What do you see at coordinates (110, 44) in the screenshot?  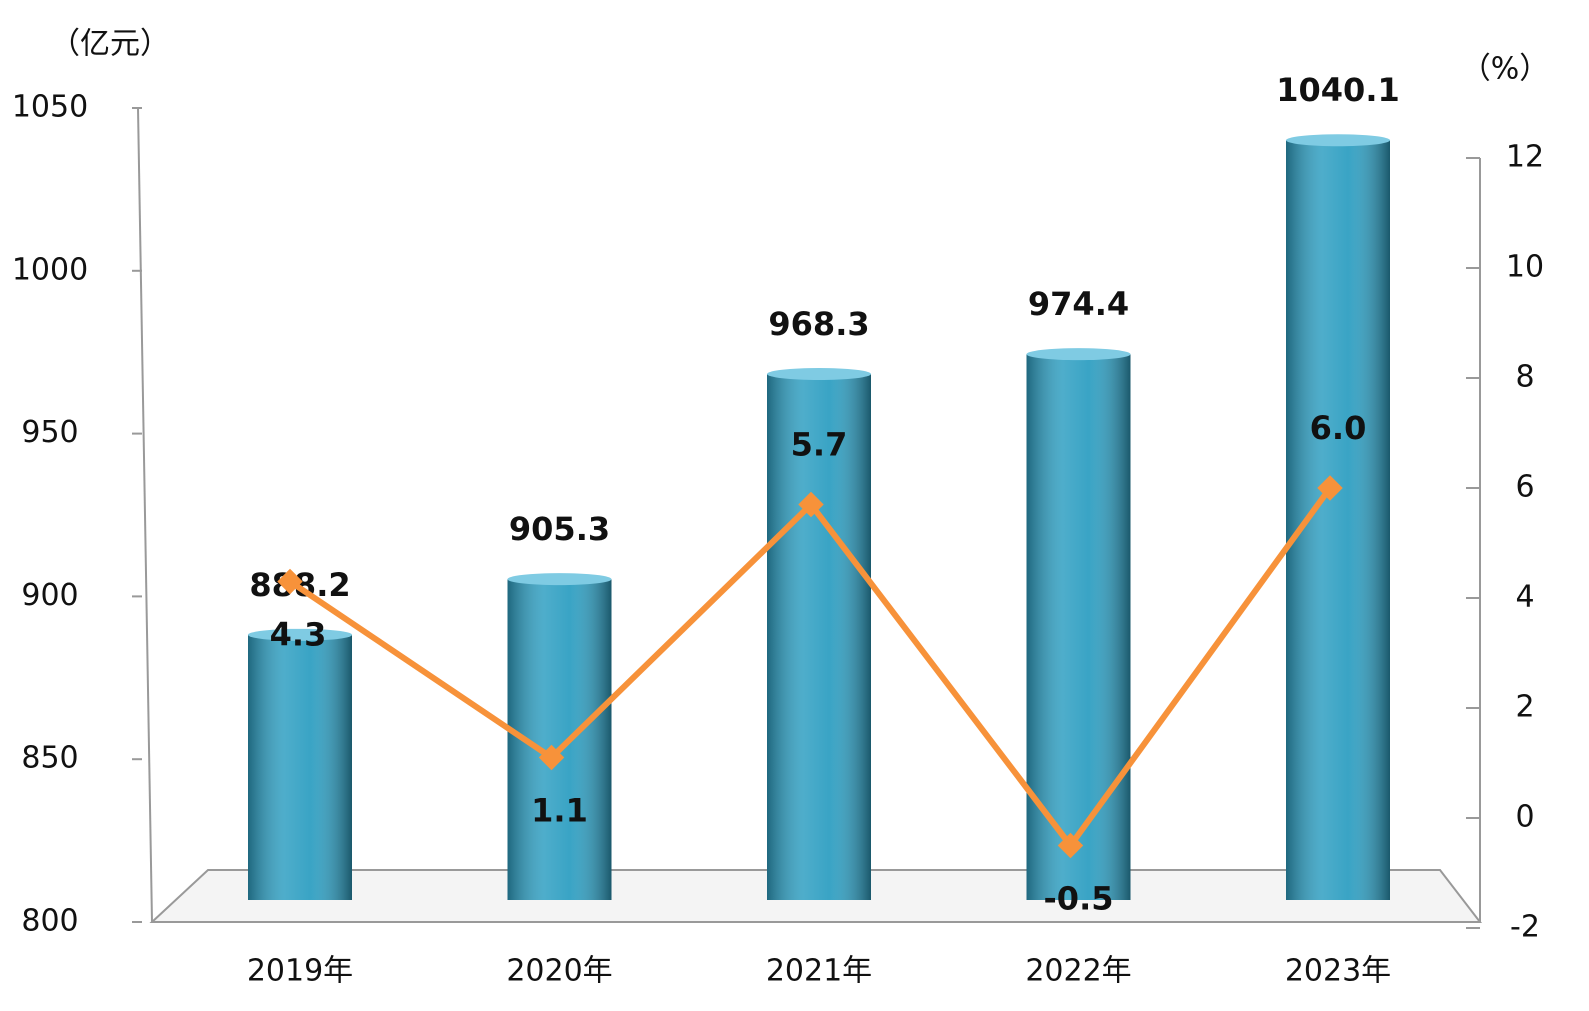 I see `y-axis-label: （亿元）` at bounding box center [110, 44].